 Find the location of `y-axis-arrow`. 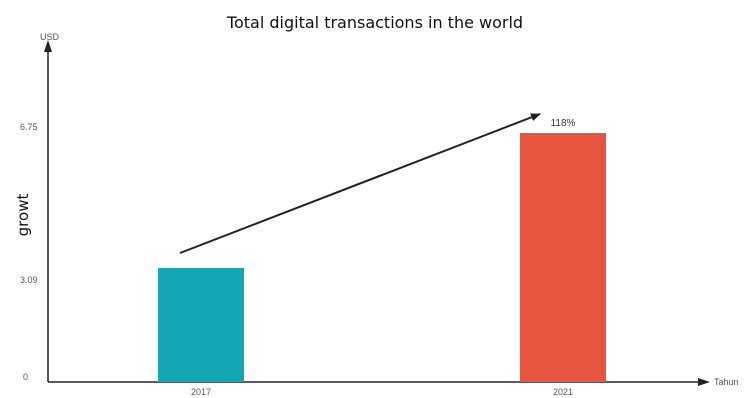

y-axis-arrow is located at coordinates (48, 46).